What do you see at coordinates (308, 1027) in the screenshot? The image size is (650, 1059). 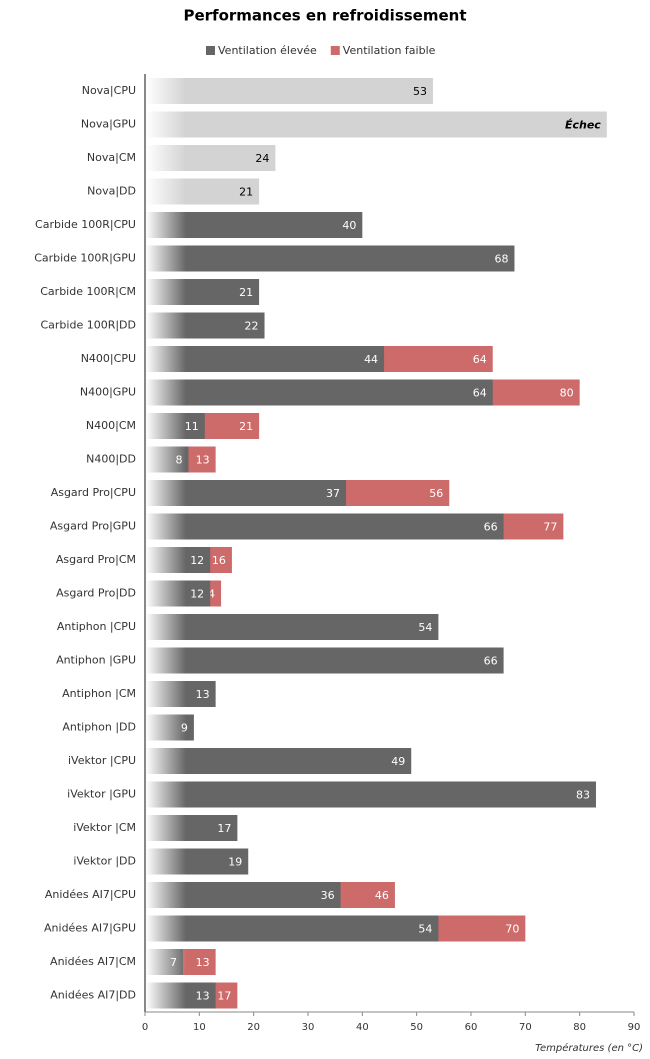 I see `x-tick-label: 30` at bounding box center [308, 1027].